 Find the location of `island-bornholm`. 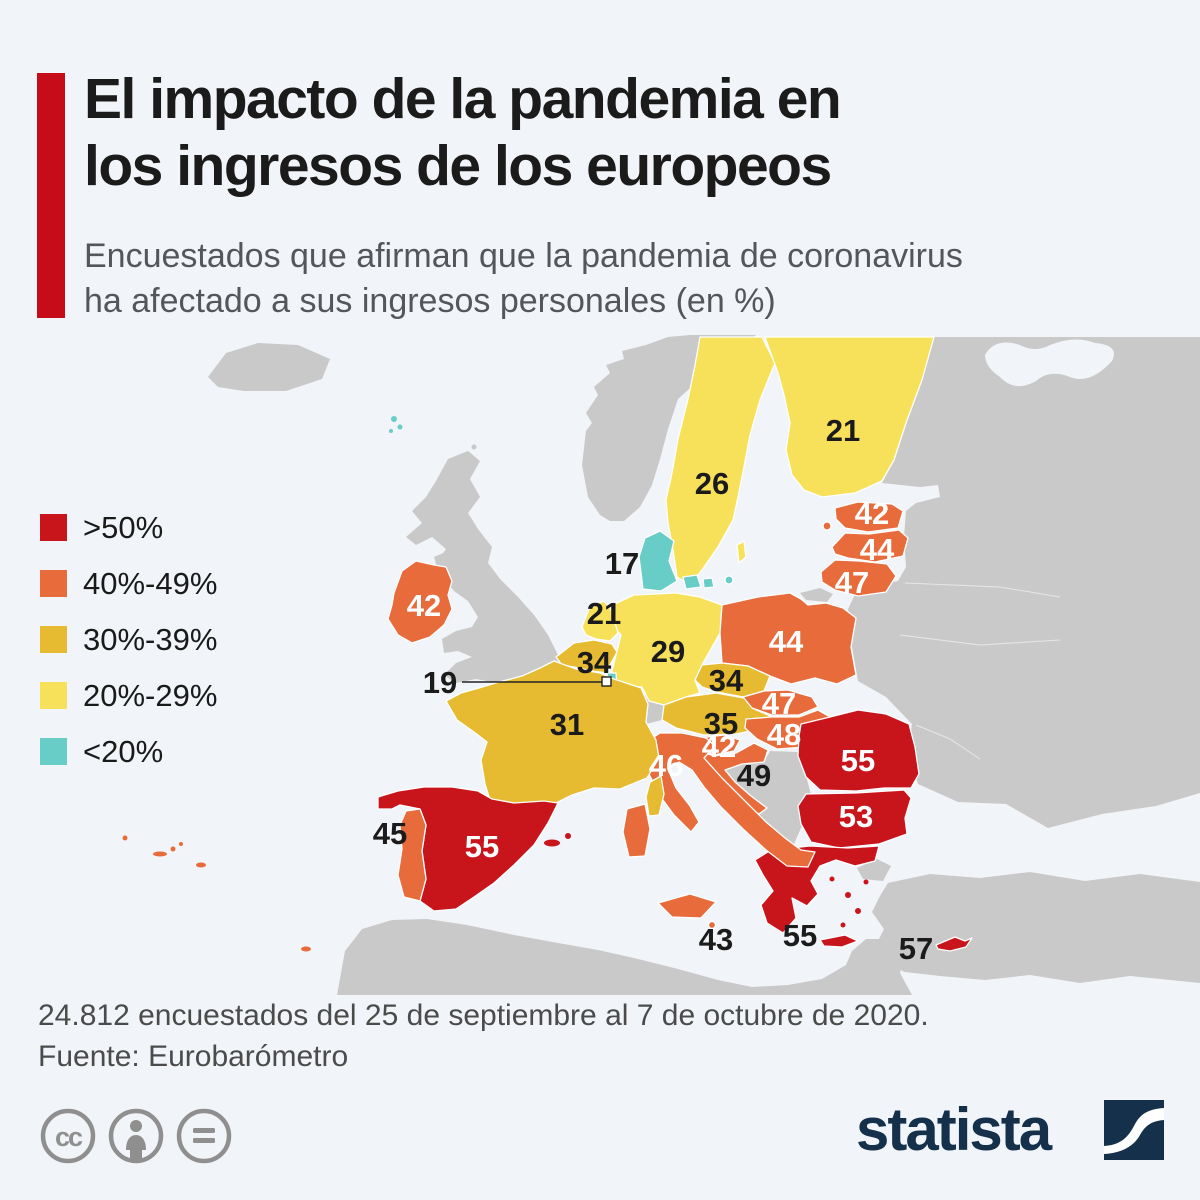

island-bornholm is located at coordinates (729, 580).